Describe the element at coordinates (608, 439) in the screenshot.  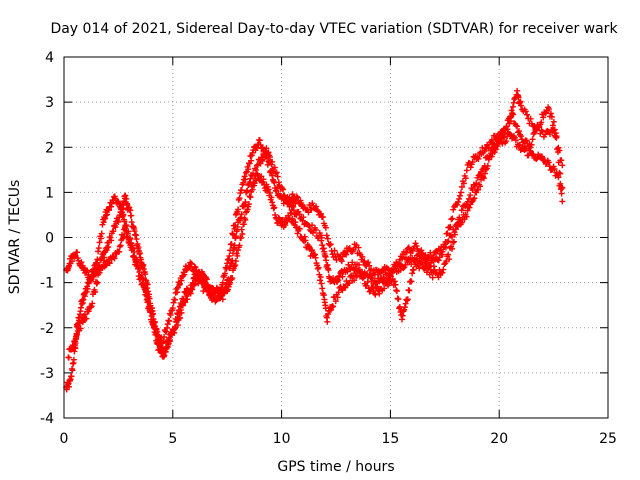
I see `x-tick-label: 25` at that location.